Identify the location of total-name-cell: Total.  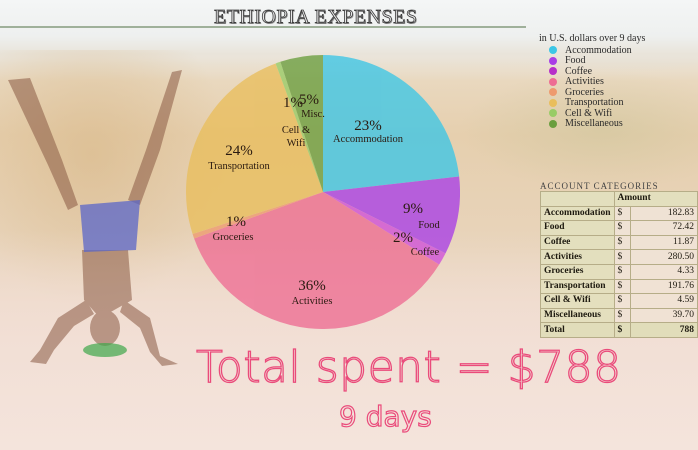
(577, 330).